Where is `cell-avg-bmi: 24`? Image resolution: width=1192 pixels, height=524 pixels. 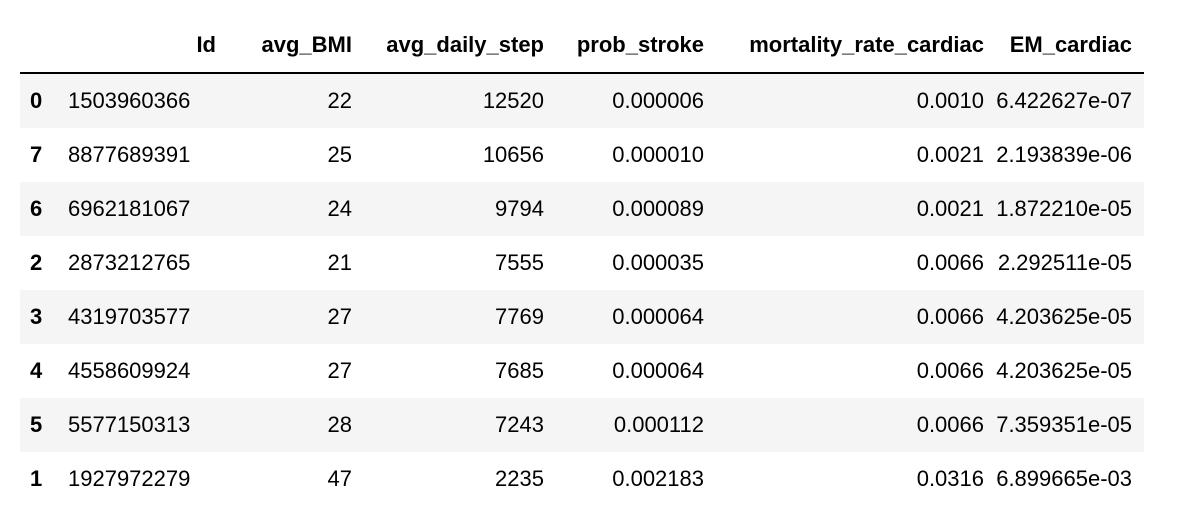
cell-avg-bmi: 24 is located at coordinates (339, 208).